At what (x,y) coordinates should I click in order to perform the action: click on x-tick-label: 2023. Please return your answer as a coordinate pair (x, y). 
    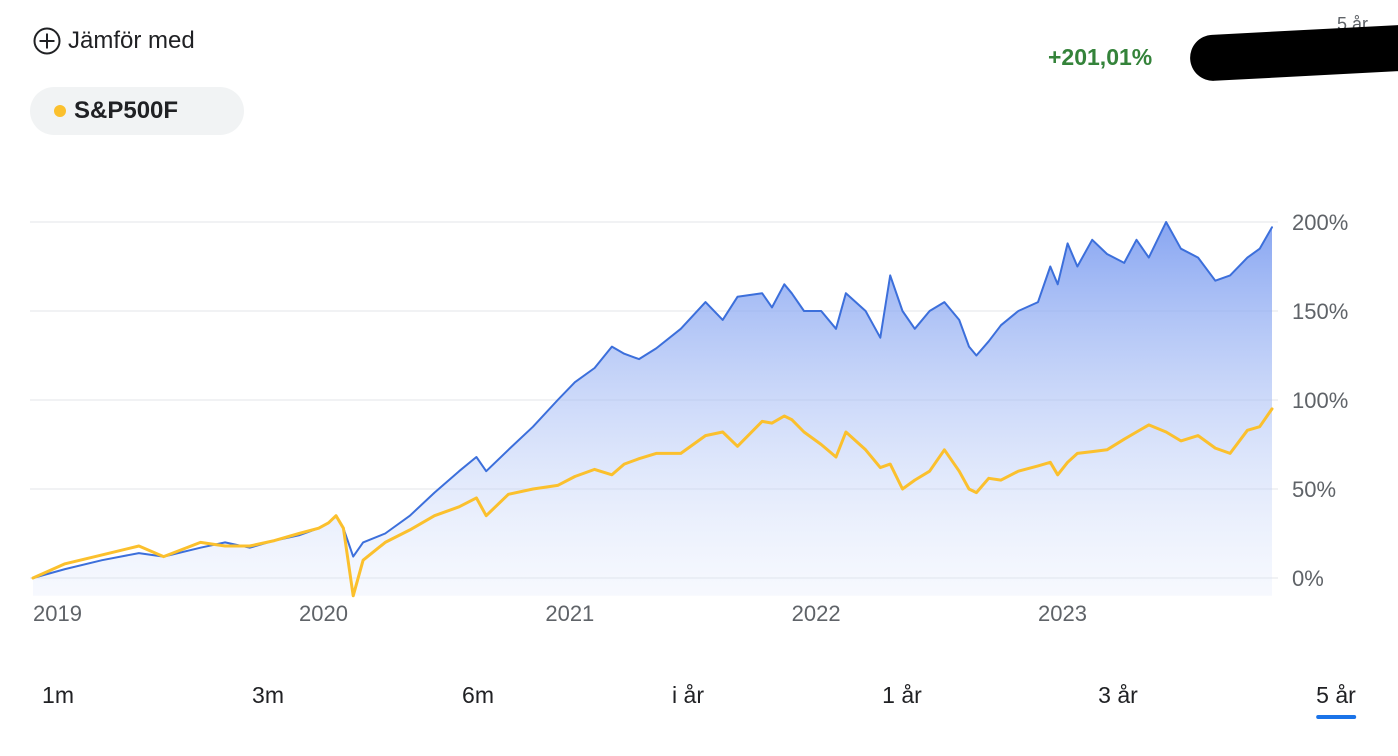
    Looking at the image, I should click on (1062, 613).